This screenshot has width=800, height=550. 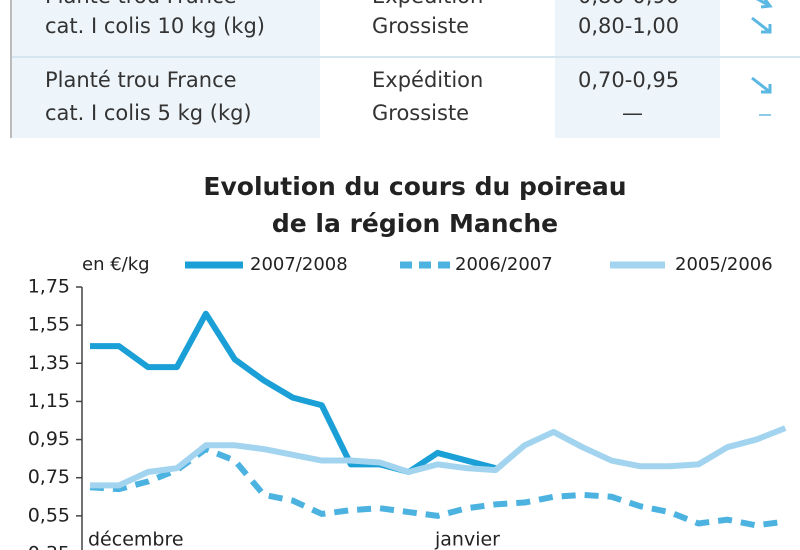 What do you see at coordinates (116, 264) in the screenshot?
I see `y-axis-label: en €/kg` at bounding box center [116, 264].